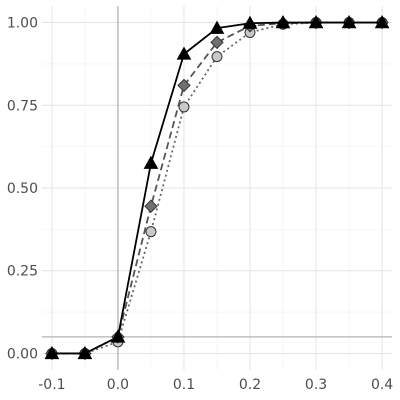  What do you see at coordinates (316, 385) in the screenshot?
I see `x-tick-label: 0.3` at bounding box center [316, 385].